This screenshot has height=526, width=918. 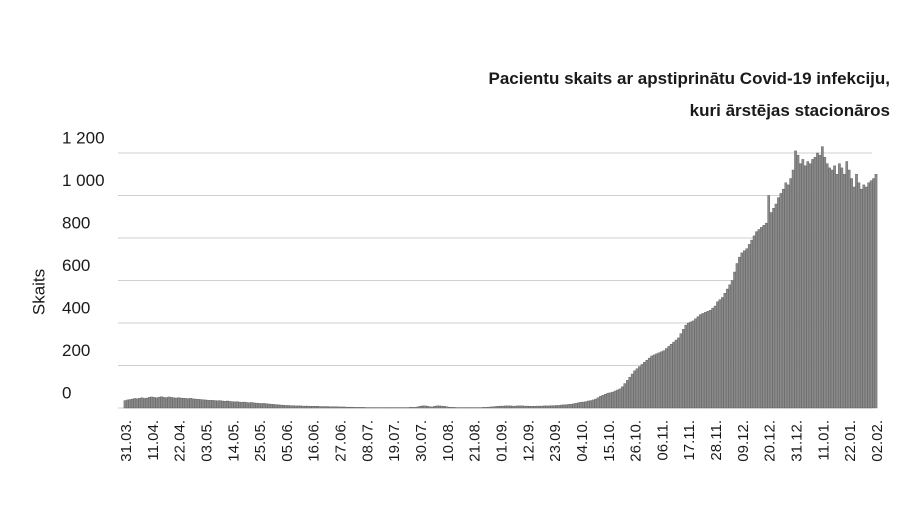 I want to click on y-tick-label: 1 200, so click(x=83, y=137).